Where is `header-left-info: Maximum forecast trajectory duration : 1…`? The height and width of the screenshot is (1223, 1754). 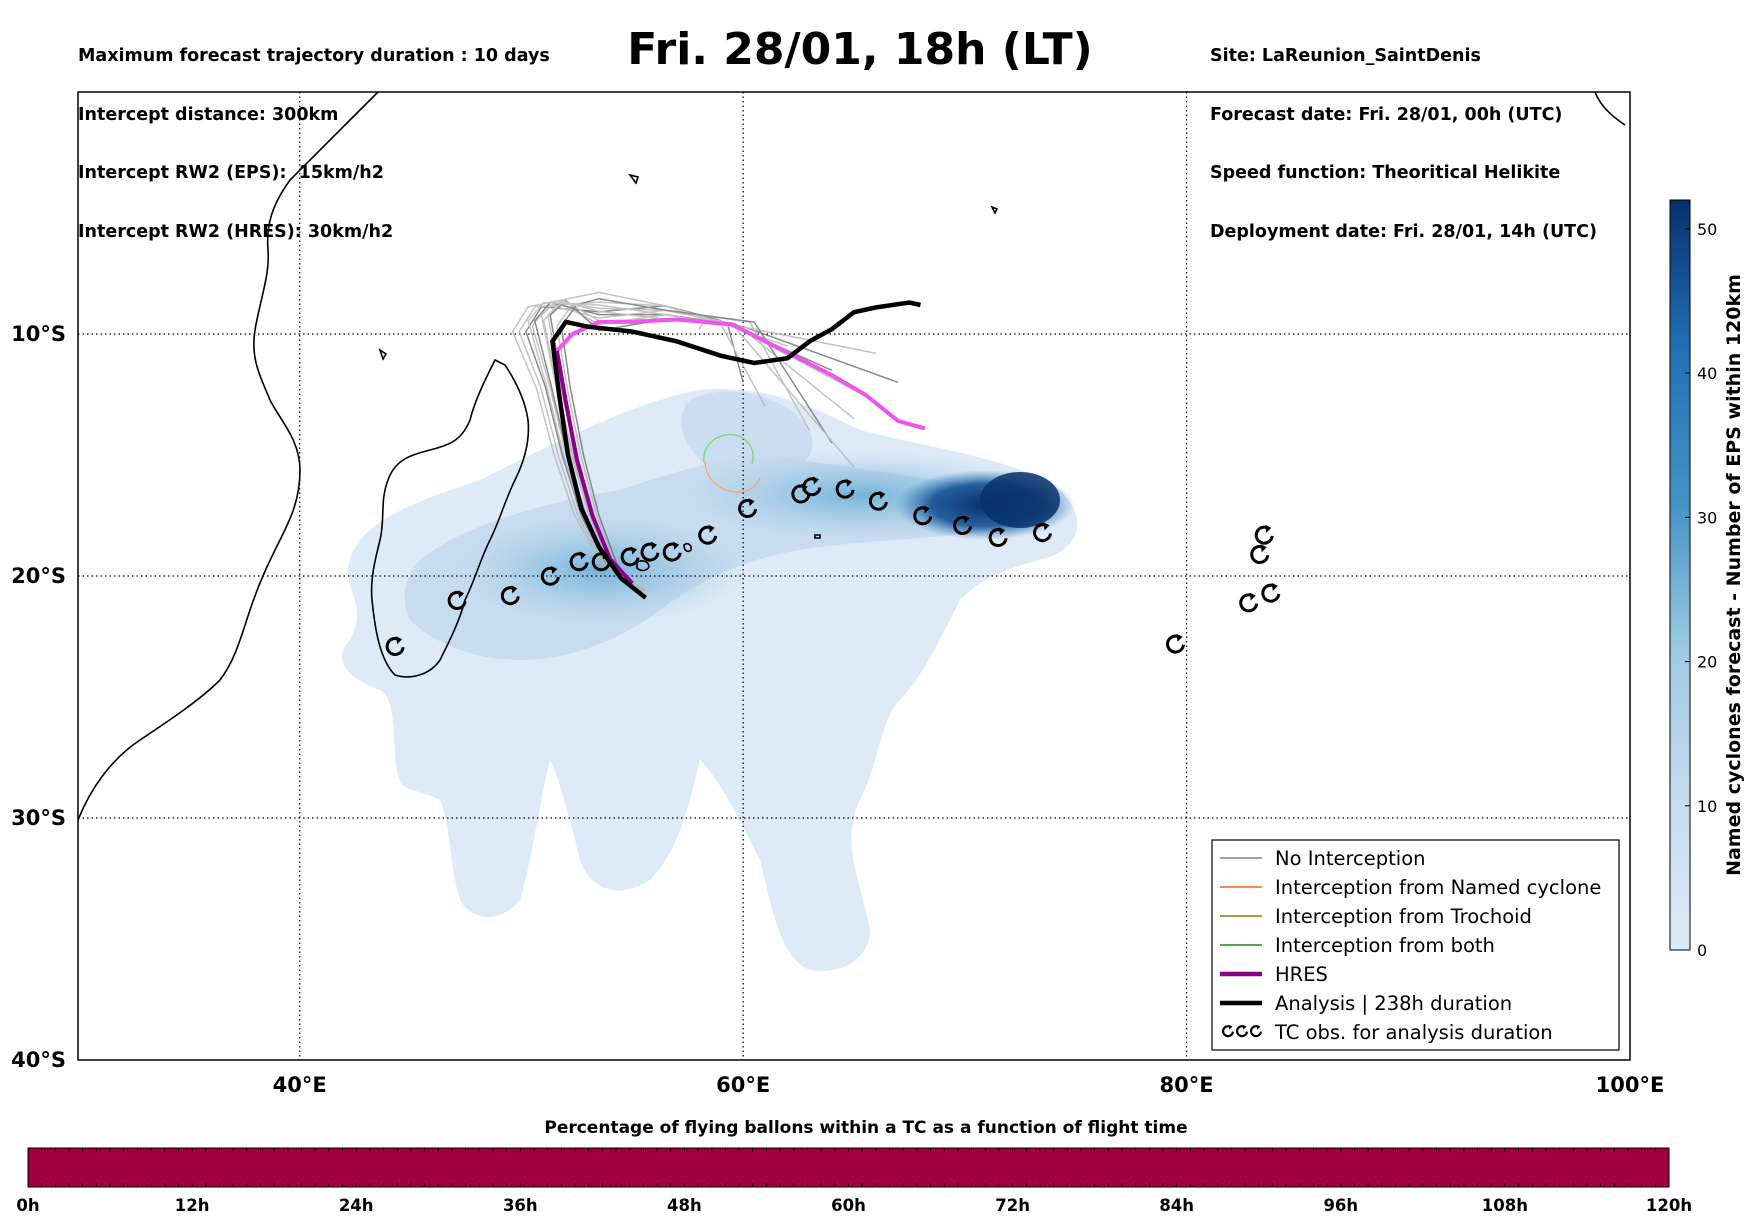
header-left-info: Maximum forecast trajectory duration : 1… is located at coordinates (314, 135).